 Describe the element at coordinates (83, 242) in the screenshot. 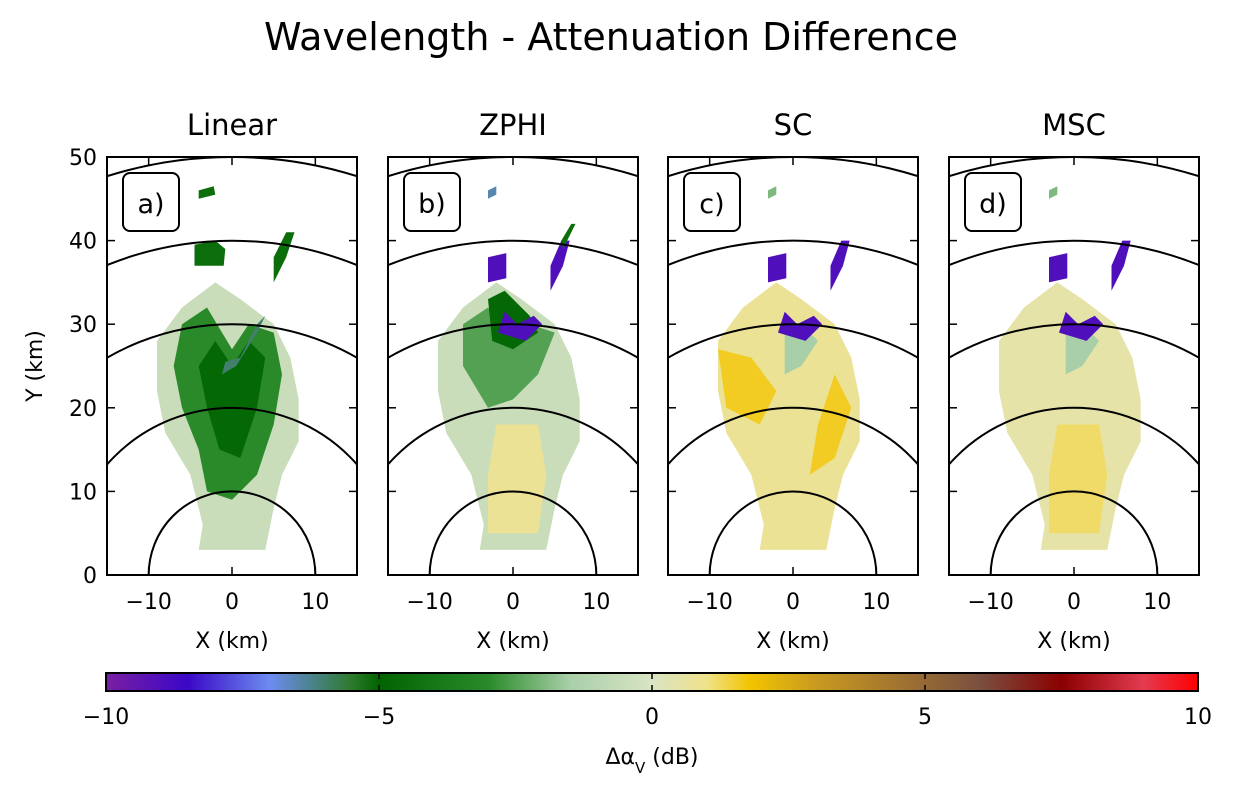

I see `y-tick-label: 40` at that location.